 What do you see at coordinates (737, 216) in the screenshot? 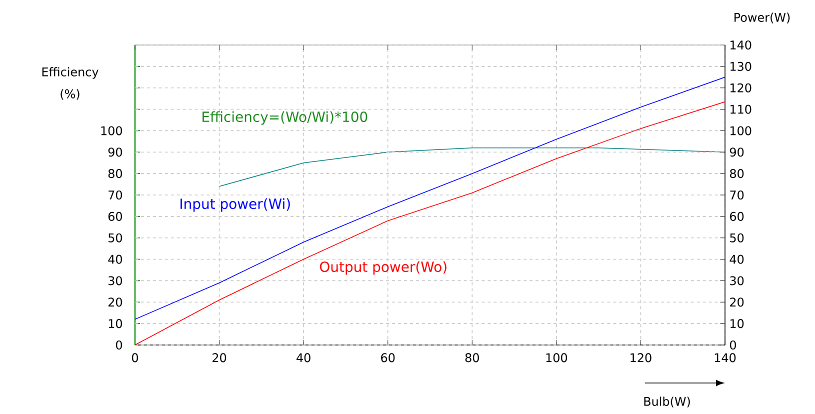
I see `y2-tick-label: 60` at bounding box center [737, 216].